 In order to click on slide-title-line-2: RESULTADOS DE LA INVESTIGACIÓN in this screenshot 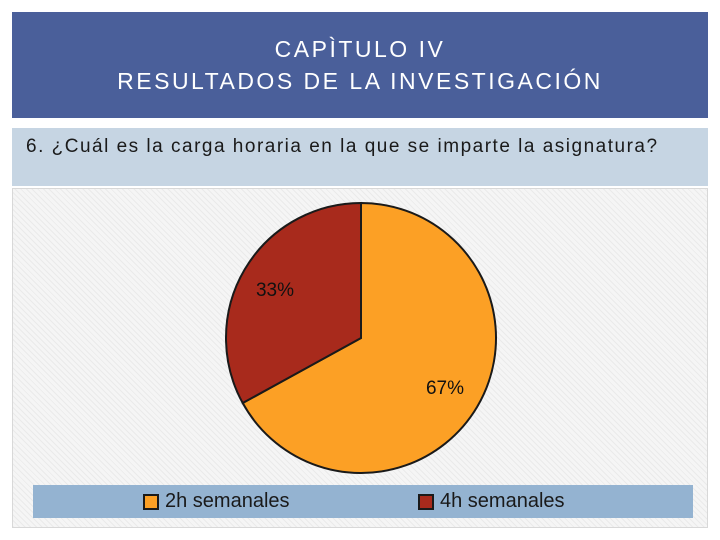, I will do `click(360, 81)`.